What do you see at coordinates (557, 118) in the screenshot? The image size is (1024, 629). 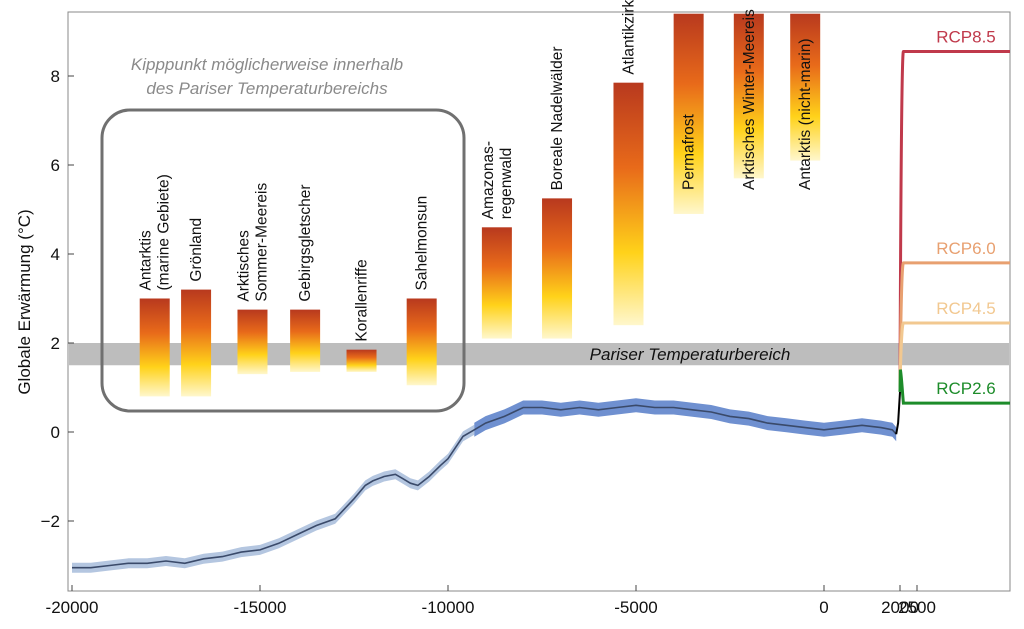 I see `tipping-bar-label: Boreale Nadelwälder` at bounding box center [557, 118].